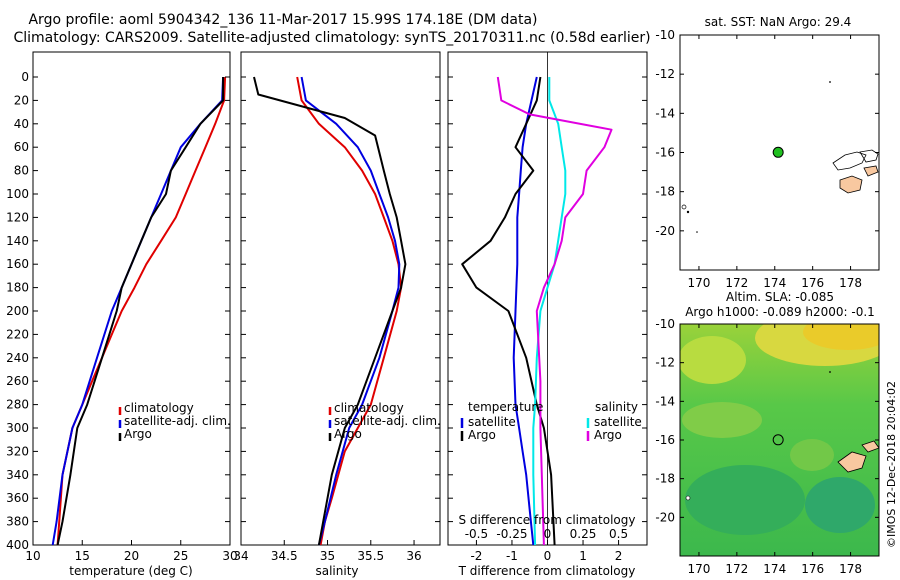 Image resolution: width=900 pixels, height=580 pixels. Describe the element at coordinates (159, 408) in the screenshot. I see `legend-climatology: climatology` at that location.